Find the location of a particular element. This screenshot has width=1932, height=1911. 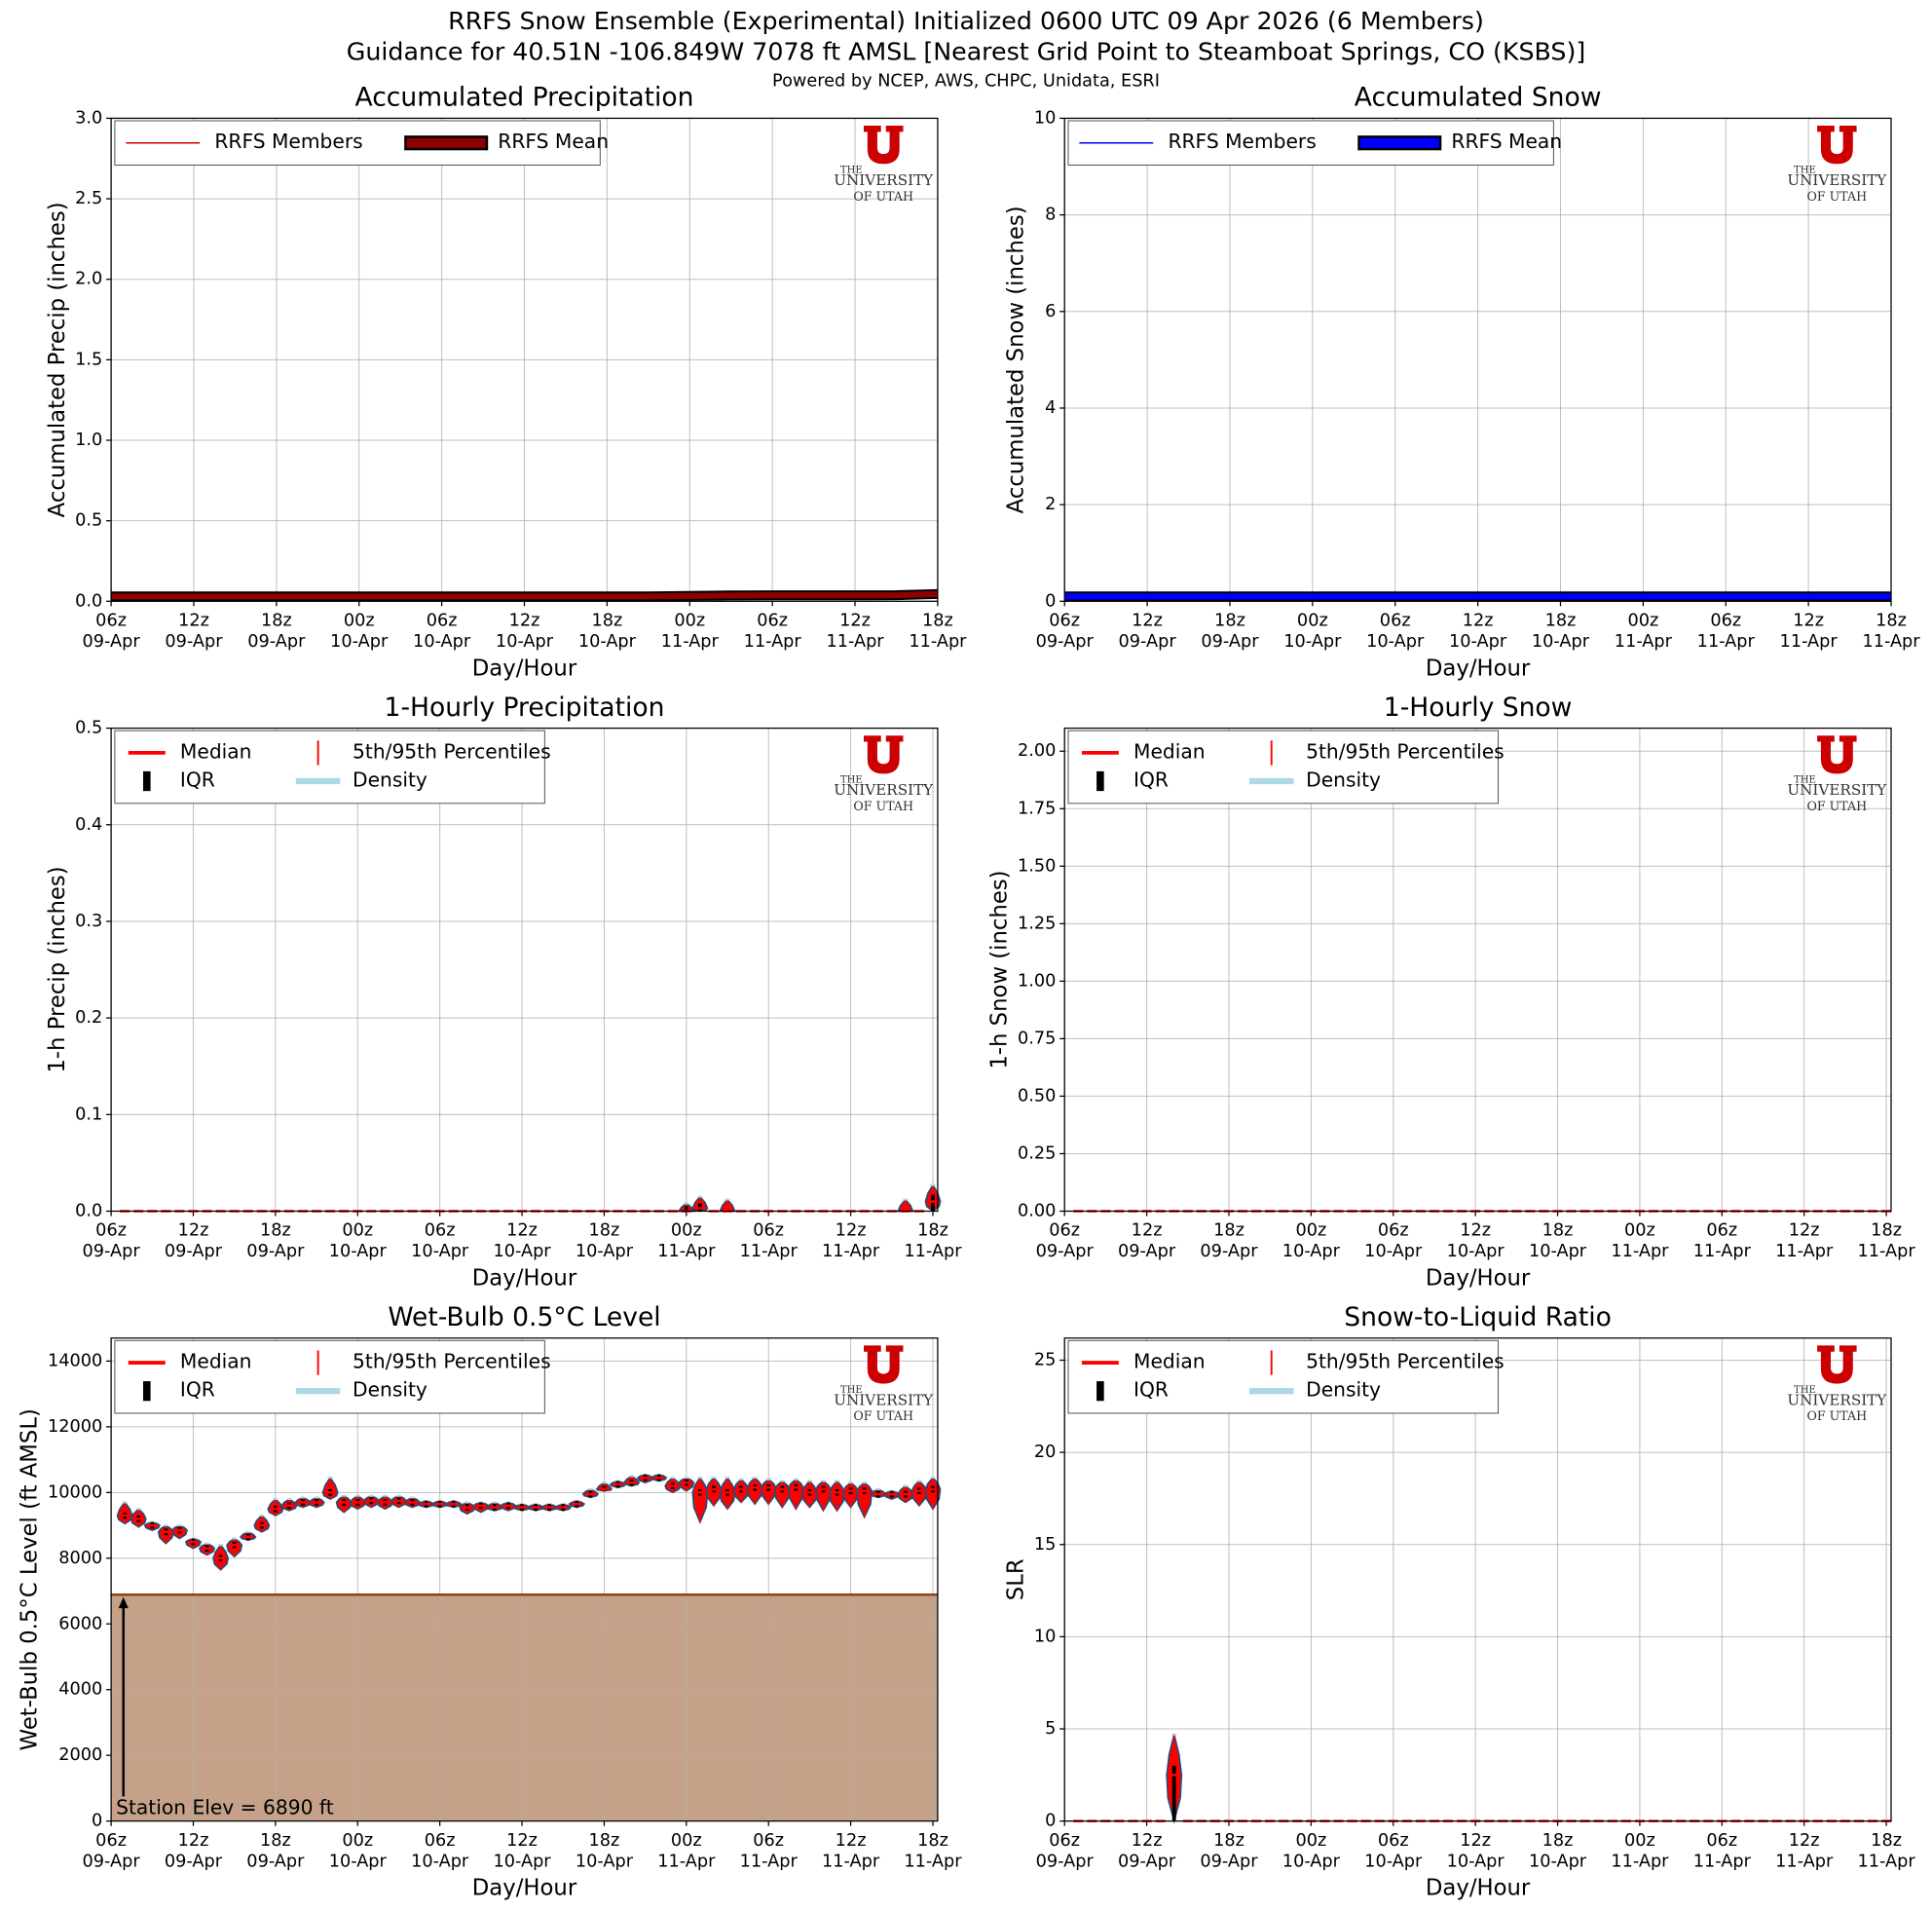

y-axis-label: Accumulated Precip (inches) is located at coordinates (57, 359).